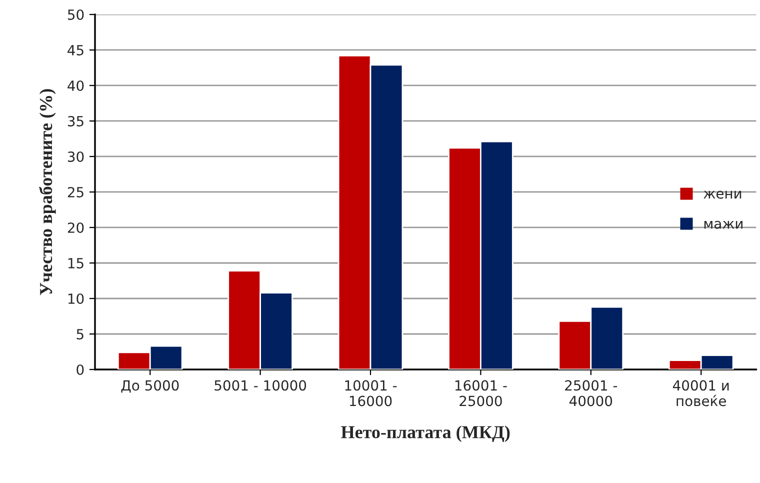  What do you see at coordinates (47, 192) in the screenshot?
I see `y-axis-title: Учество вработените (%)` at bounding box center [47, 192].